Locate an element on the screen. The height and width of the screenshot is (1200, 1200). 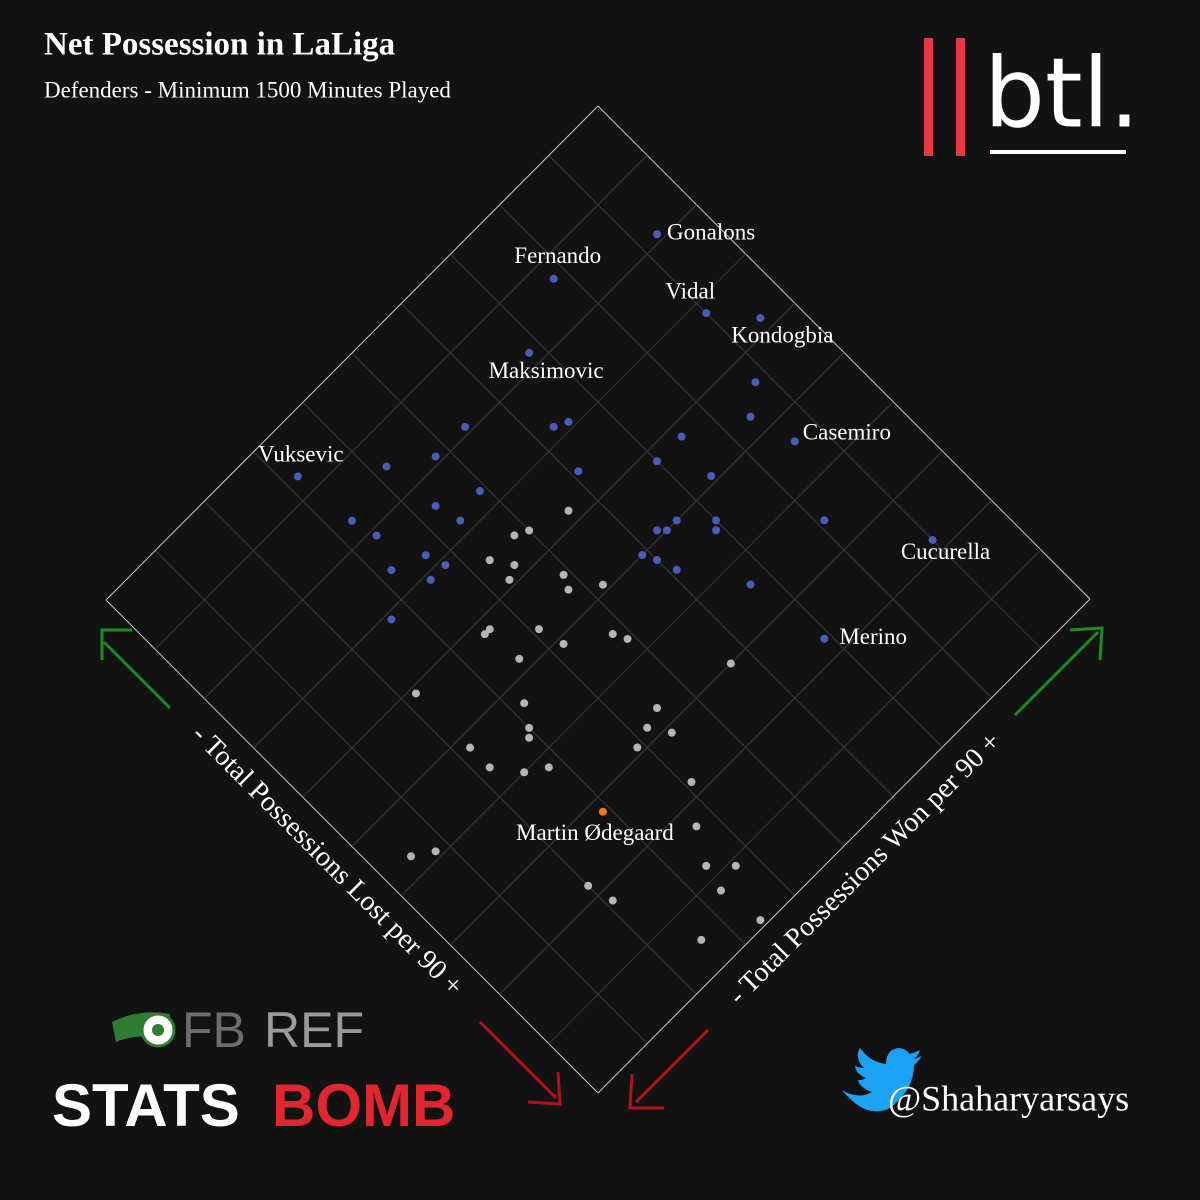
statsbomb-stats: STATS is located at coordinates (146, 1105).